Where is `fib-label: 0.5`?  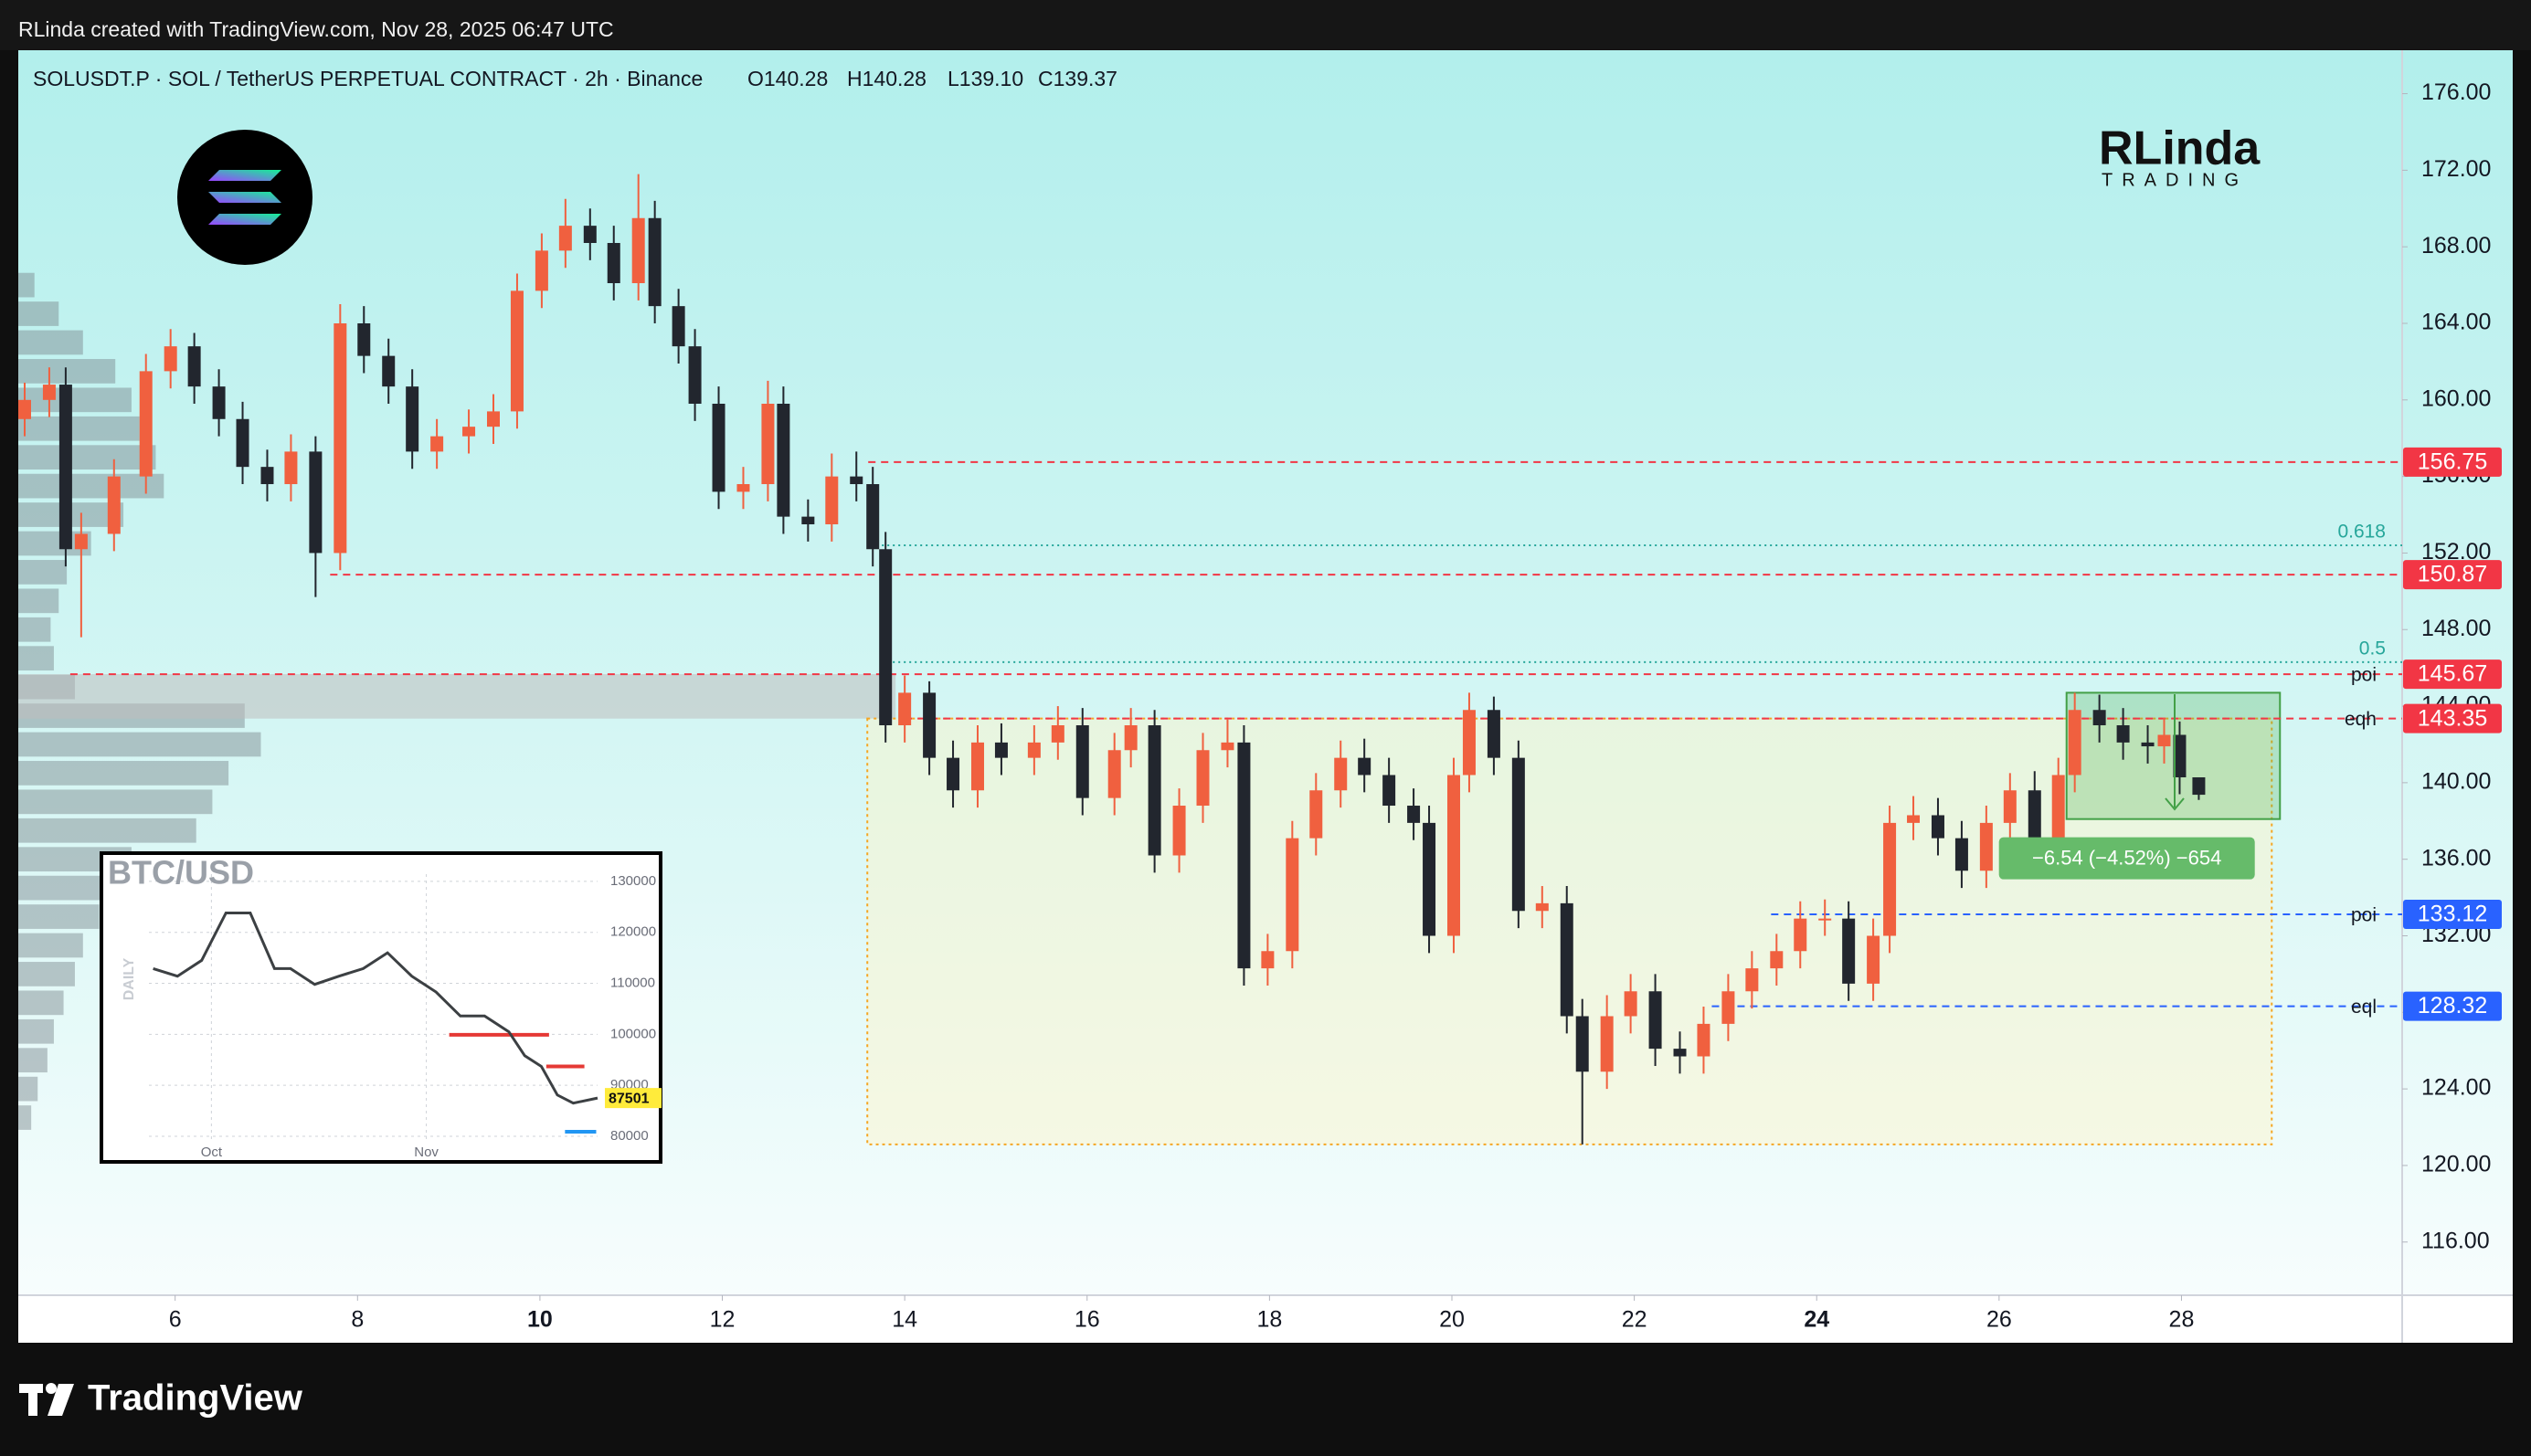
fib-label: 0.5 is located at coordinates (2372, 649).